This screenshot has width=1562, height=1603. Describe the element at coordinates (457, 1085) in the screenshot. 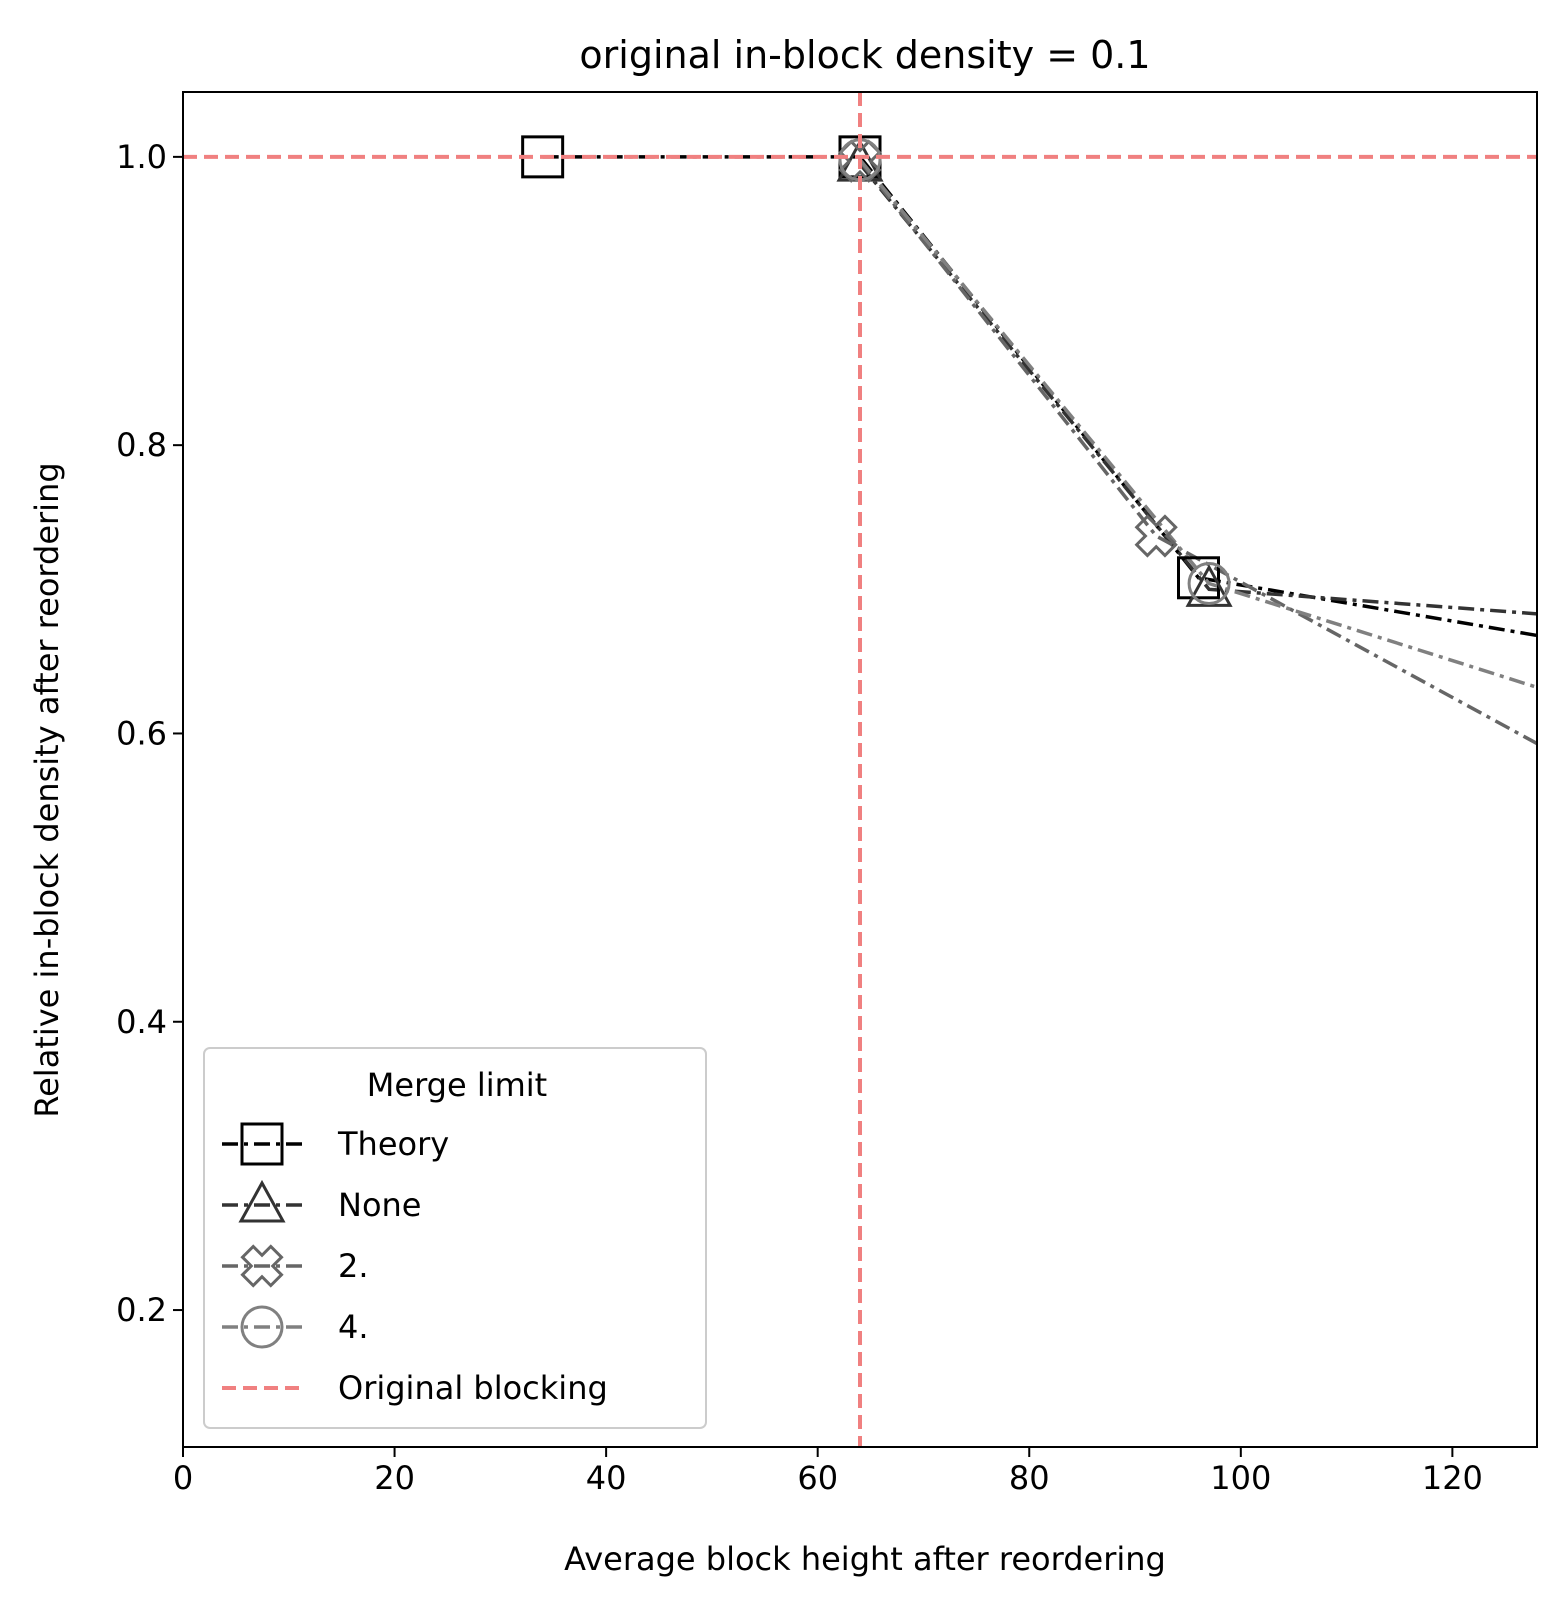

I see `legend-title: Merge limit` at that location.